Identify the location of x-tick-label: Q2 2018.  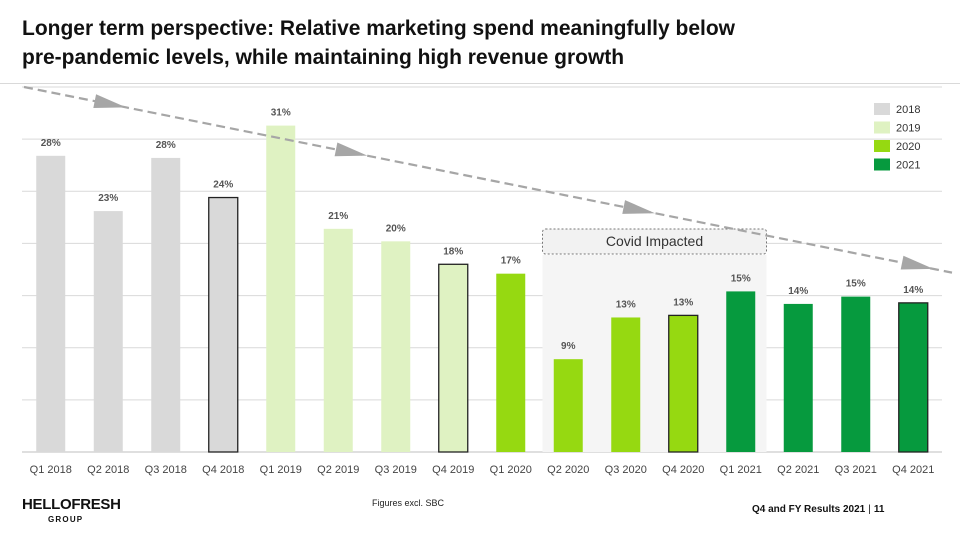
(108, 470).